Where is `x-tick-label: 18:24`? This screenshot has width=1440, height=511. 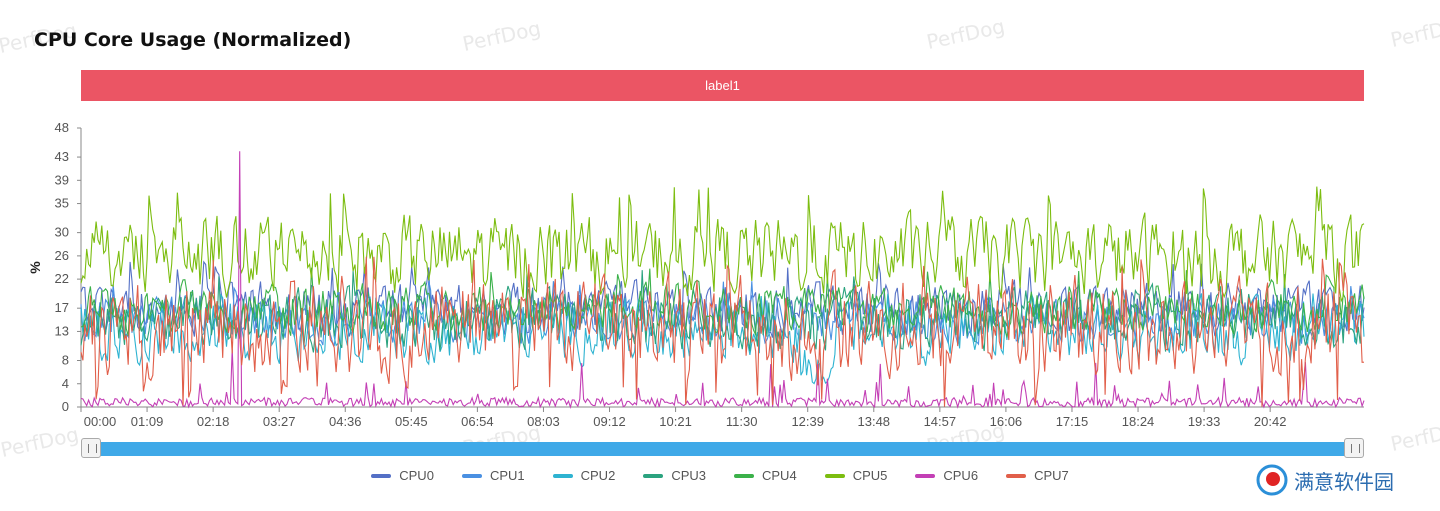 x-tick-label: 18:24 is located at coordinates (1138, 421).